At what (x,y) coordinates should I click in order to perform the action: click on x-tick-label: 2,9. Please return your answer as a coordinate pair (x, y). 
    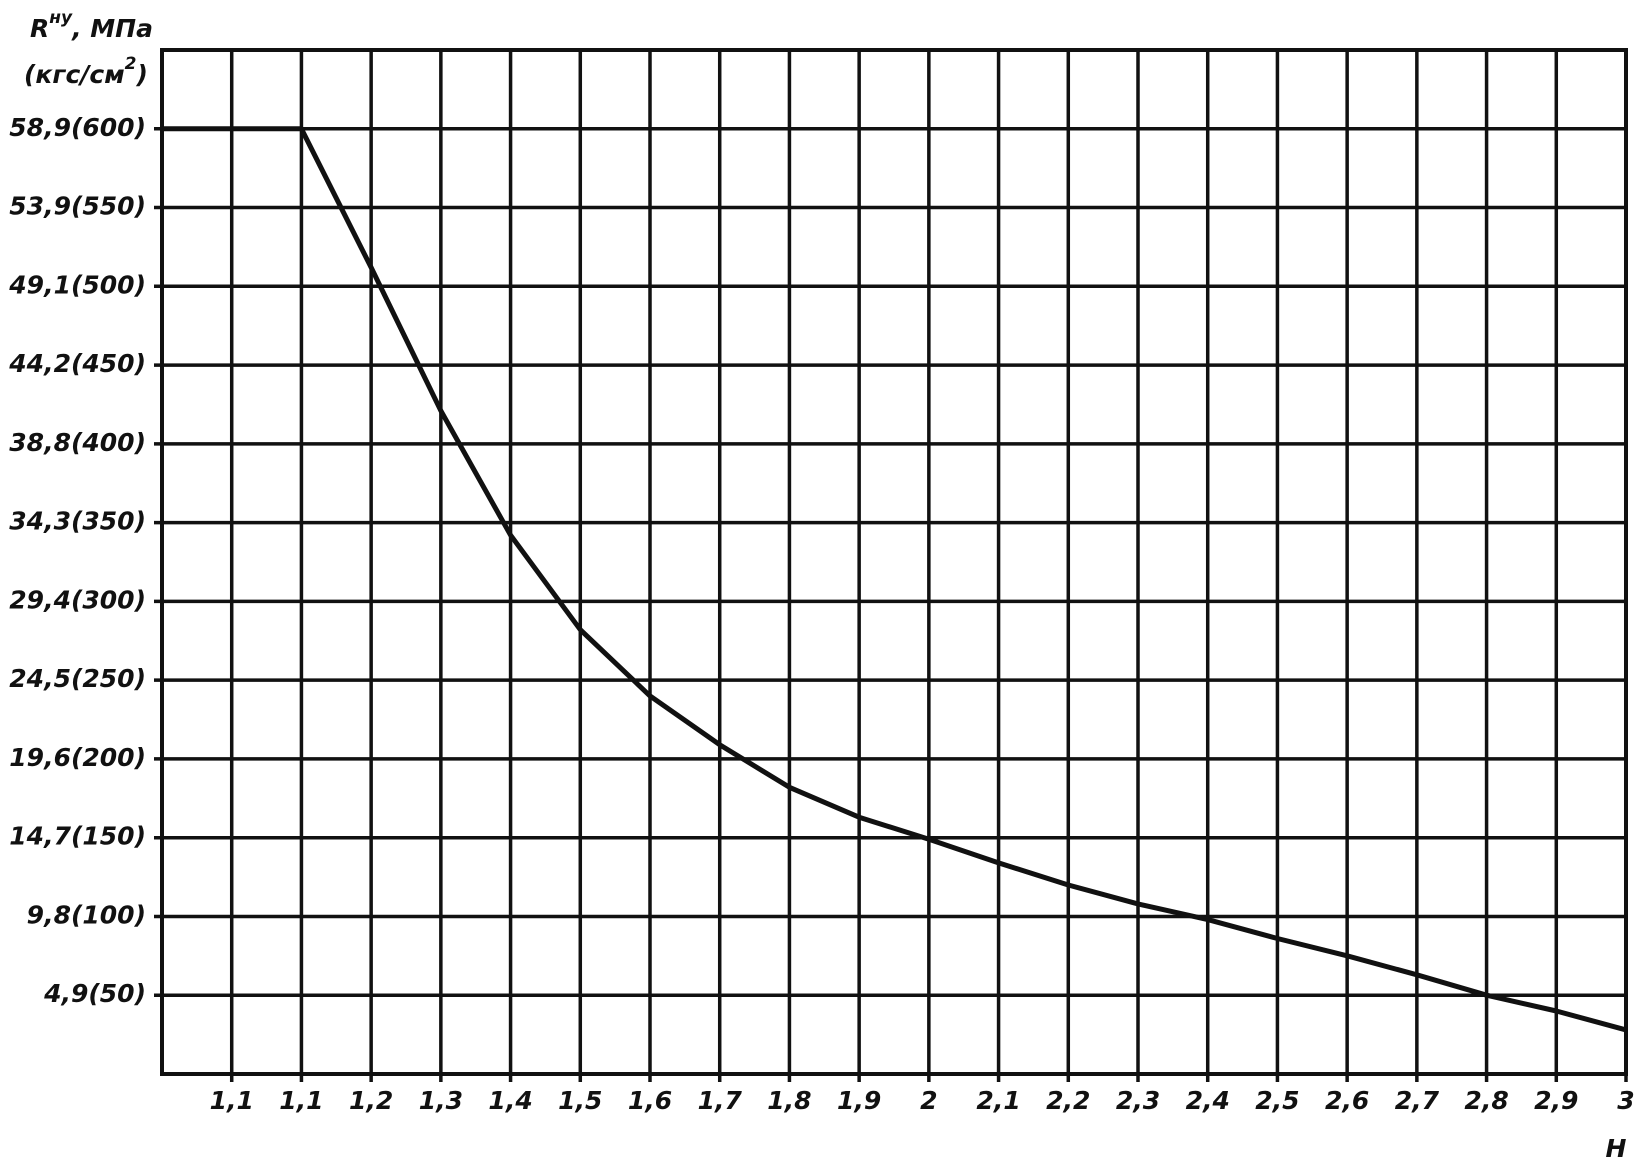
    Looking at the image, I should click on (1556, 1100).